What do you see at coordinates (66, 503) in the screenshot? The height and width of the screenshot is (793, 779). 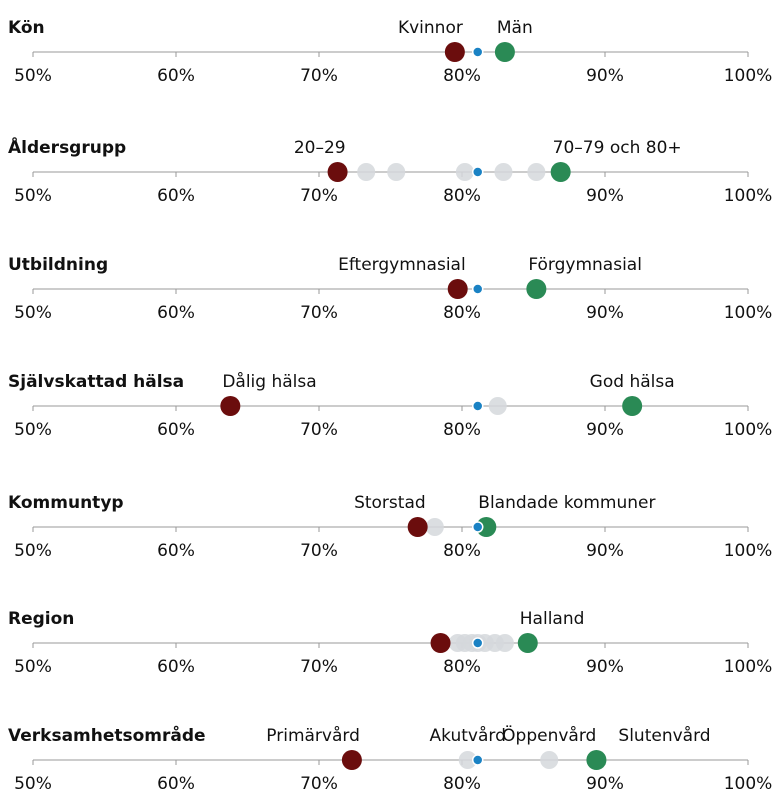 I see `panel-title: Kommuntyp` at bounding box center [66, 503].